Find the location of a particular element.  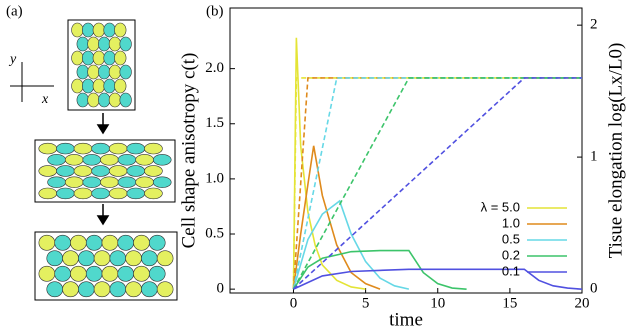

x-tick-label: 5 is located at coordinates (366, 303).